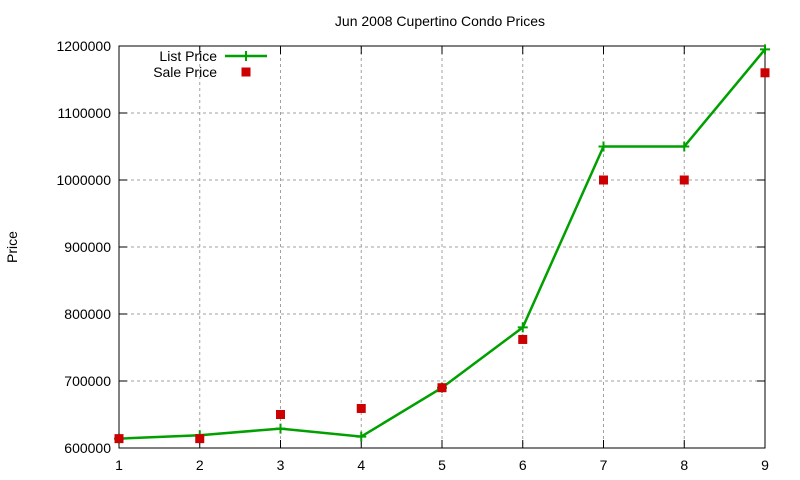  What do you see at coordinates (87, 448) in the screenshot?
I see `y-tick-label: 600000` at bounding box center [87, 448].